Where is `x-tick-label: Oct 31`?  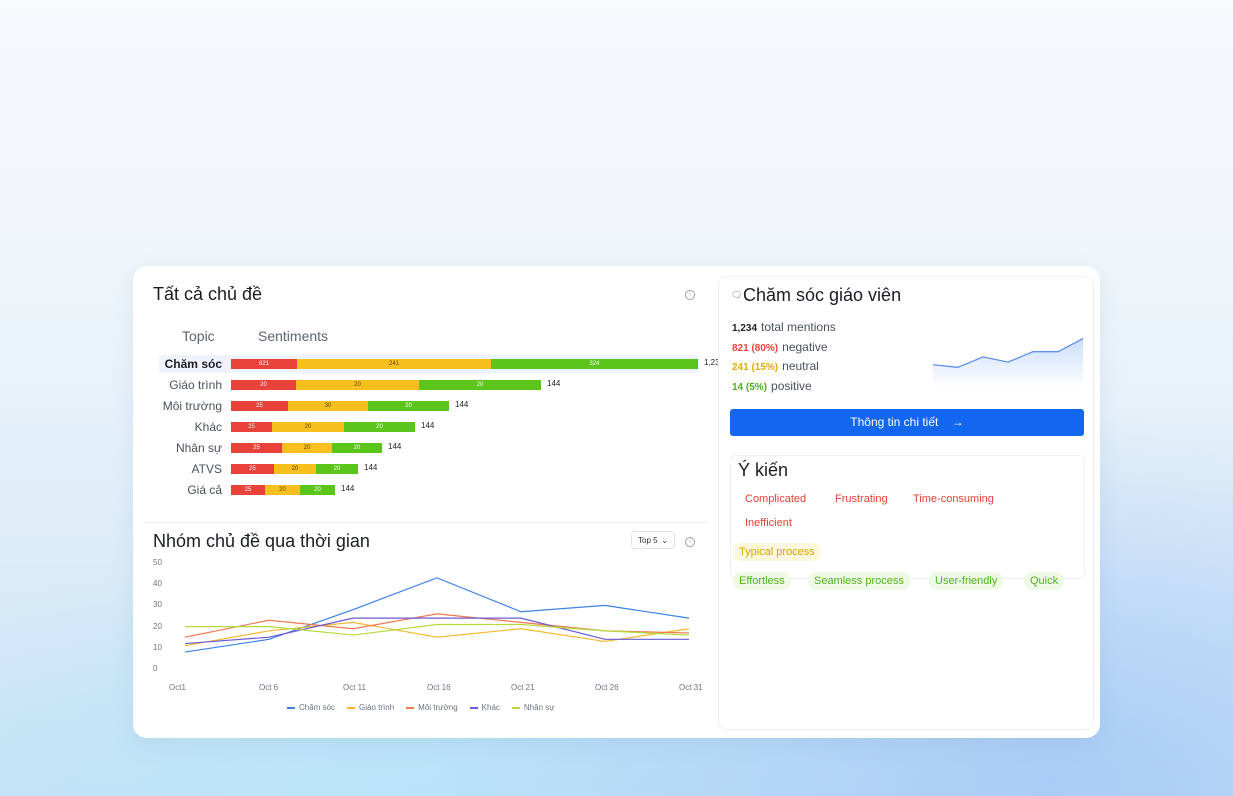 x-tick-label: Oct 31 is located at coordinates (691, 687).